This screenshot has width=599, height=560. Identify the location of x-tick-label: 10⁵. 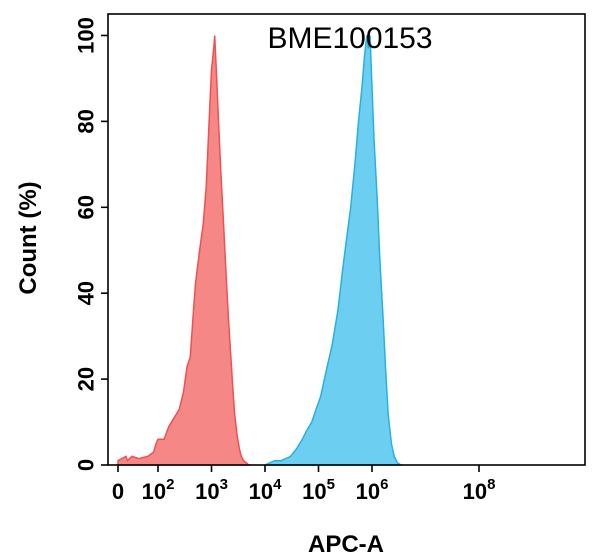
(318, 490).